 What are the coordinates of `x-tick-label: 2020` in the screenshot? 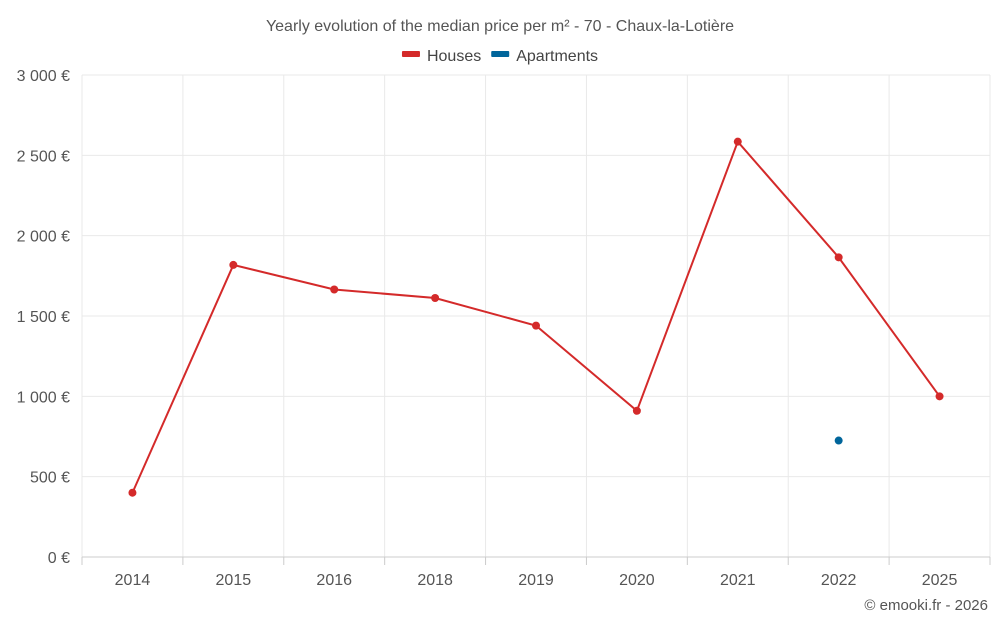 It's located at (637, 580).